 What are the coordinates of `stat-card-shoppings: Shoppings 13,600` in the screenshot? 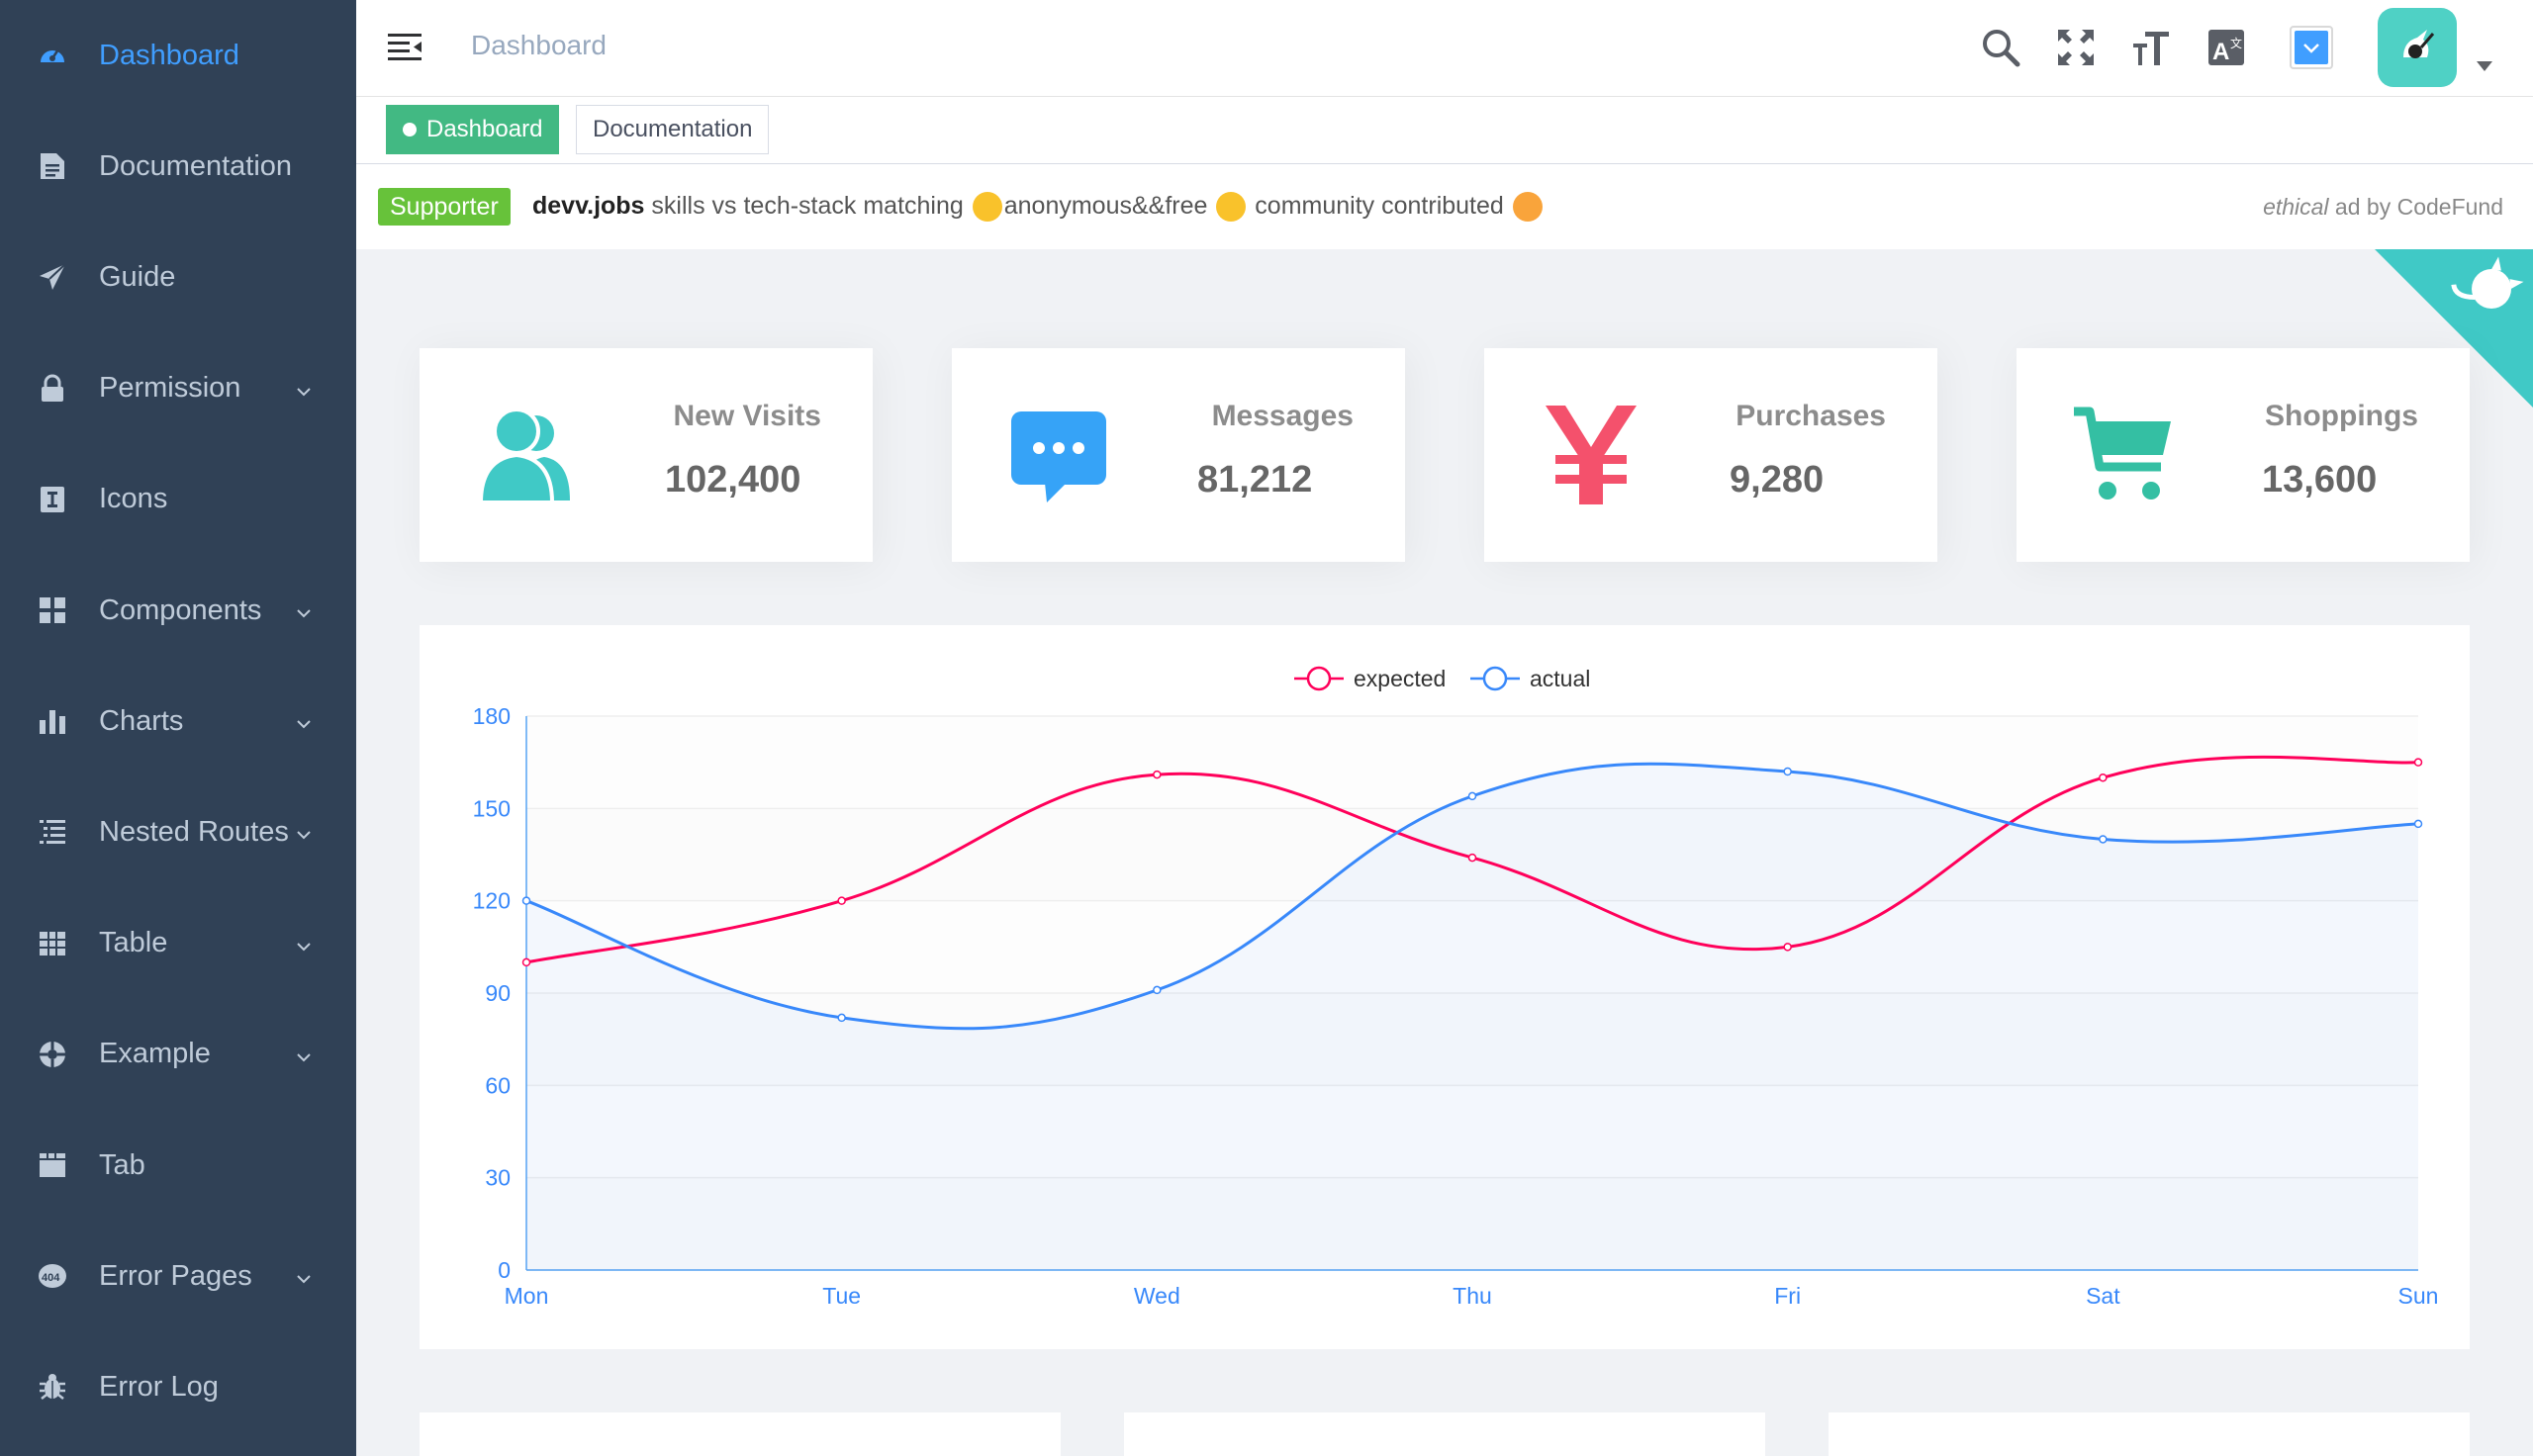 It's located at (2243, 455).